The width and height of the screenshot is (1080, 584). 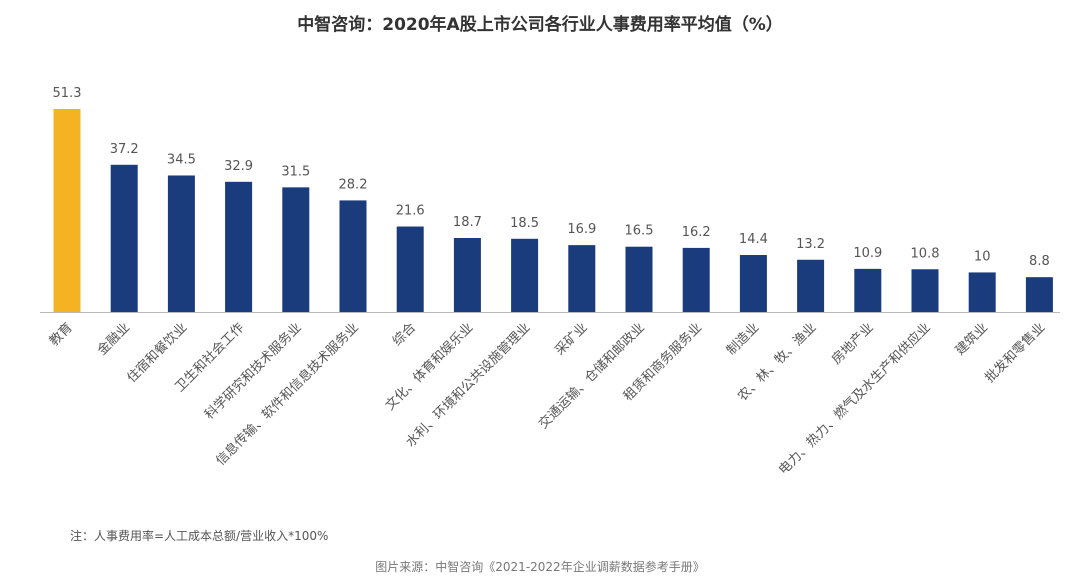 What do you see at coordinates (410, 211) in the screenshot?
I see `value-label-6: 21.6` at bounding box center [410, 211].